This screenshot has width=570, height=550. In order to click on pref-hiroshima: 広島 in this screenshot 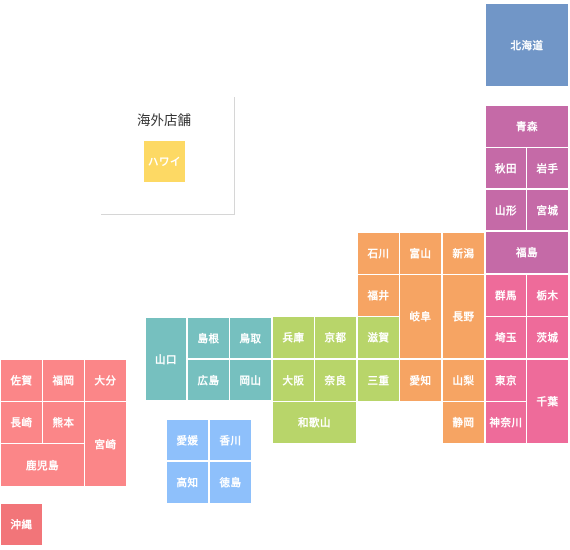, I will do `click(208, 380)`.